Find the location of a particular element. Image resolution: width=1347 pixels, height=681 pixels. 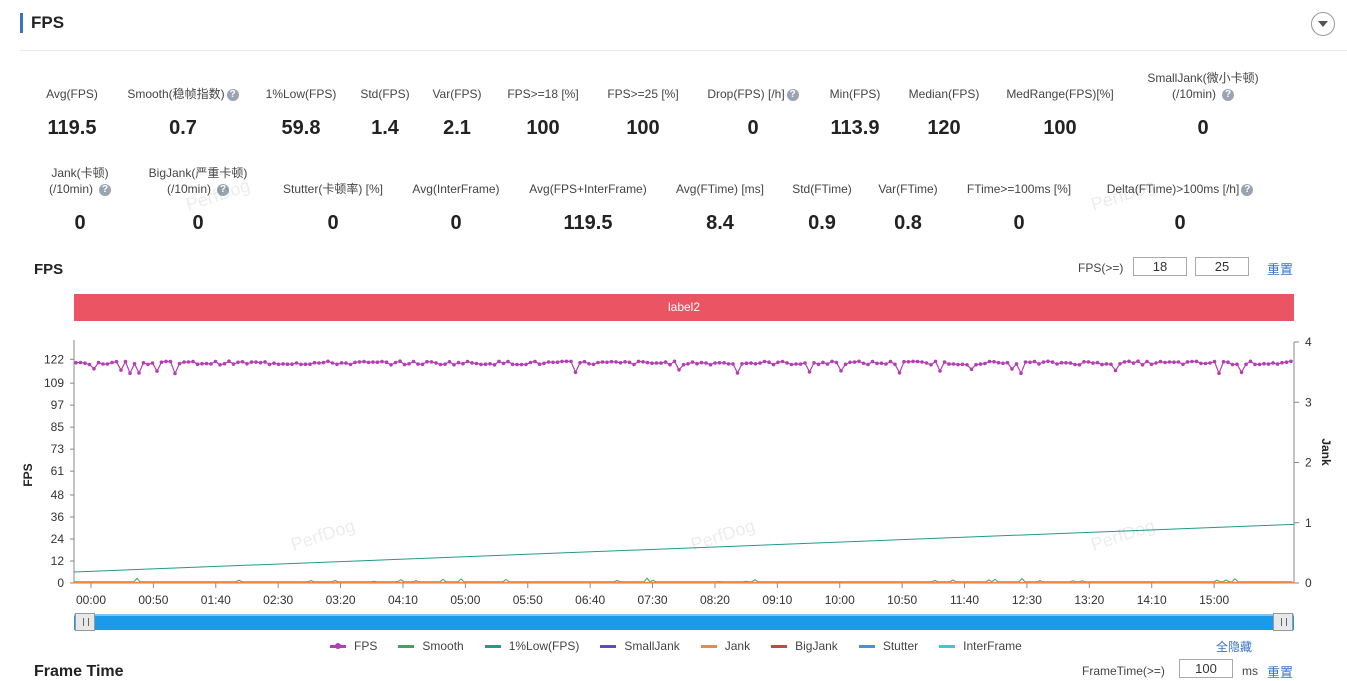

metric-label: Delta(FTime)>100ms [/h]? is located at coordinates (1180, 189).